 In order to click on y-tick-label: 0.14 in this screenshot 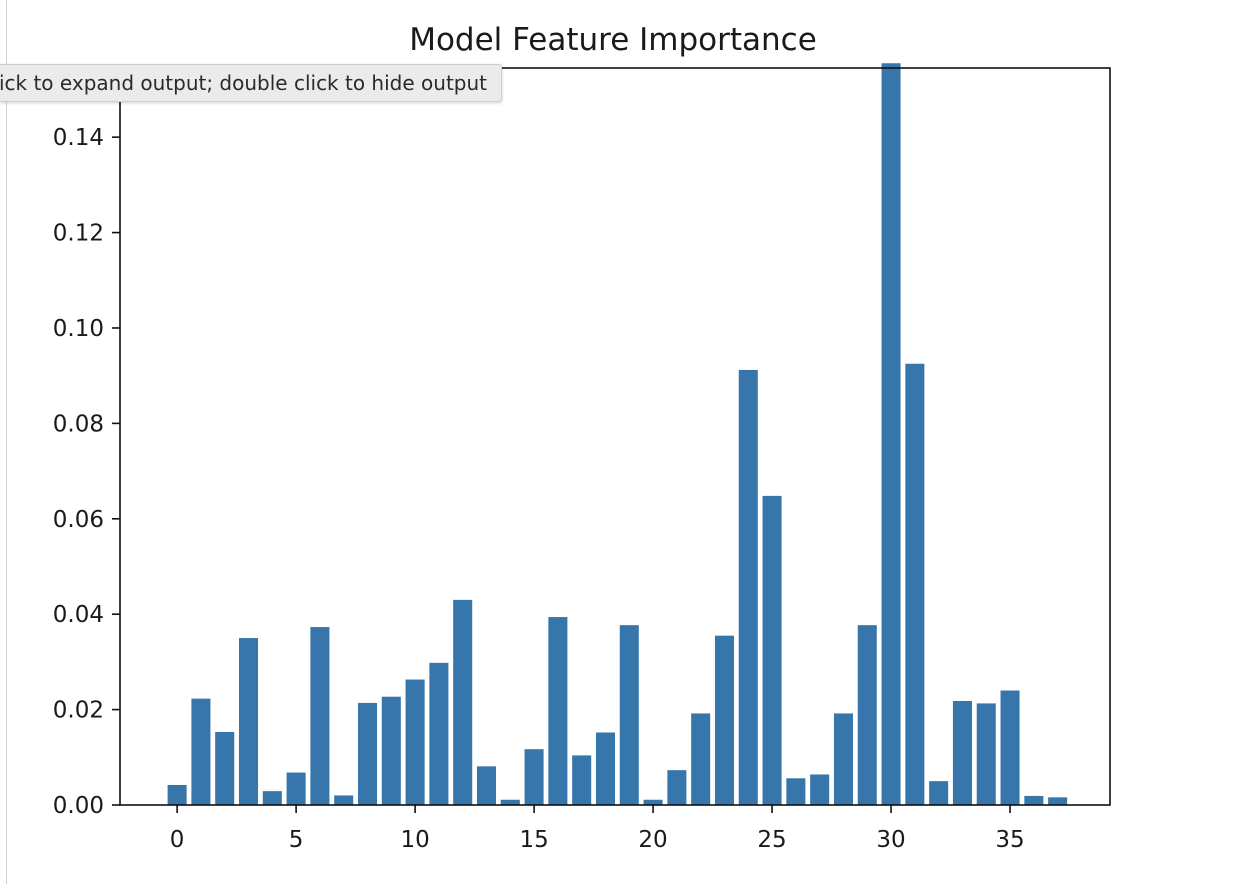, I will do `click(78, 138)`.